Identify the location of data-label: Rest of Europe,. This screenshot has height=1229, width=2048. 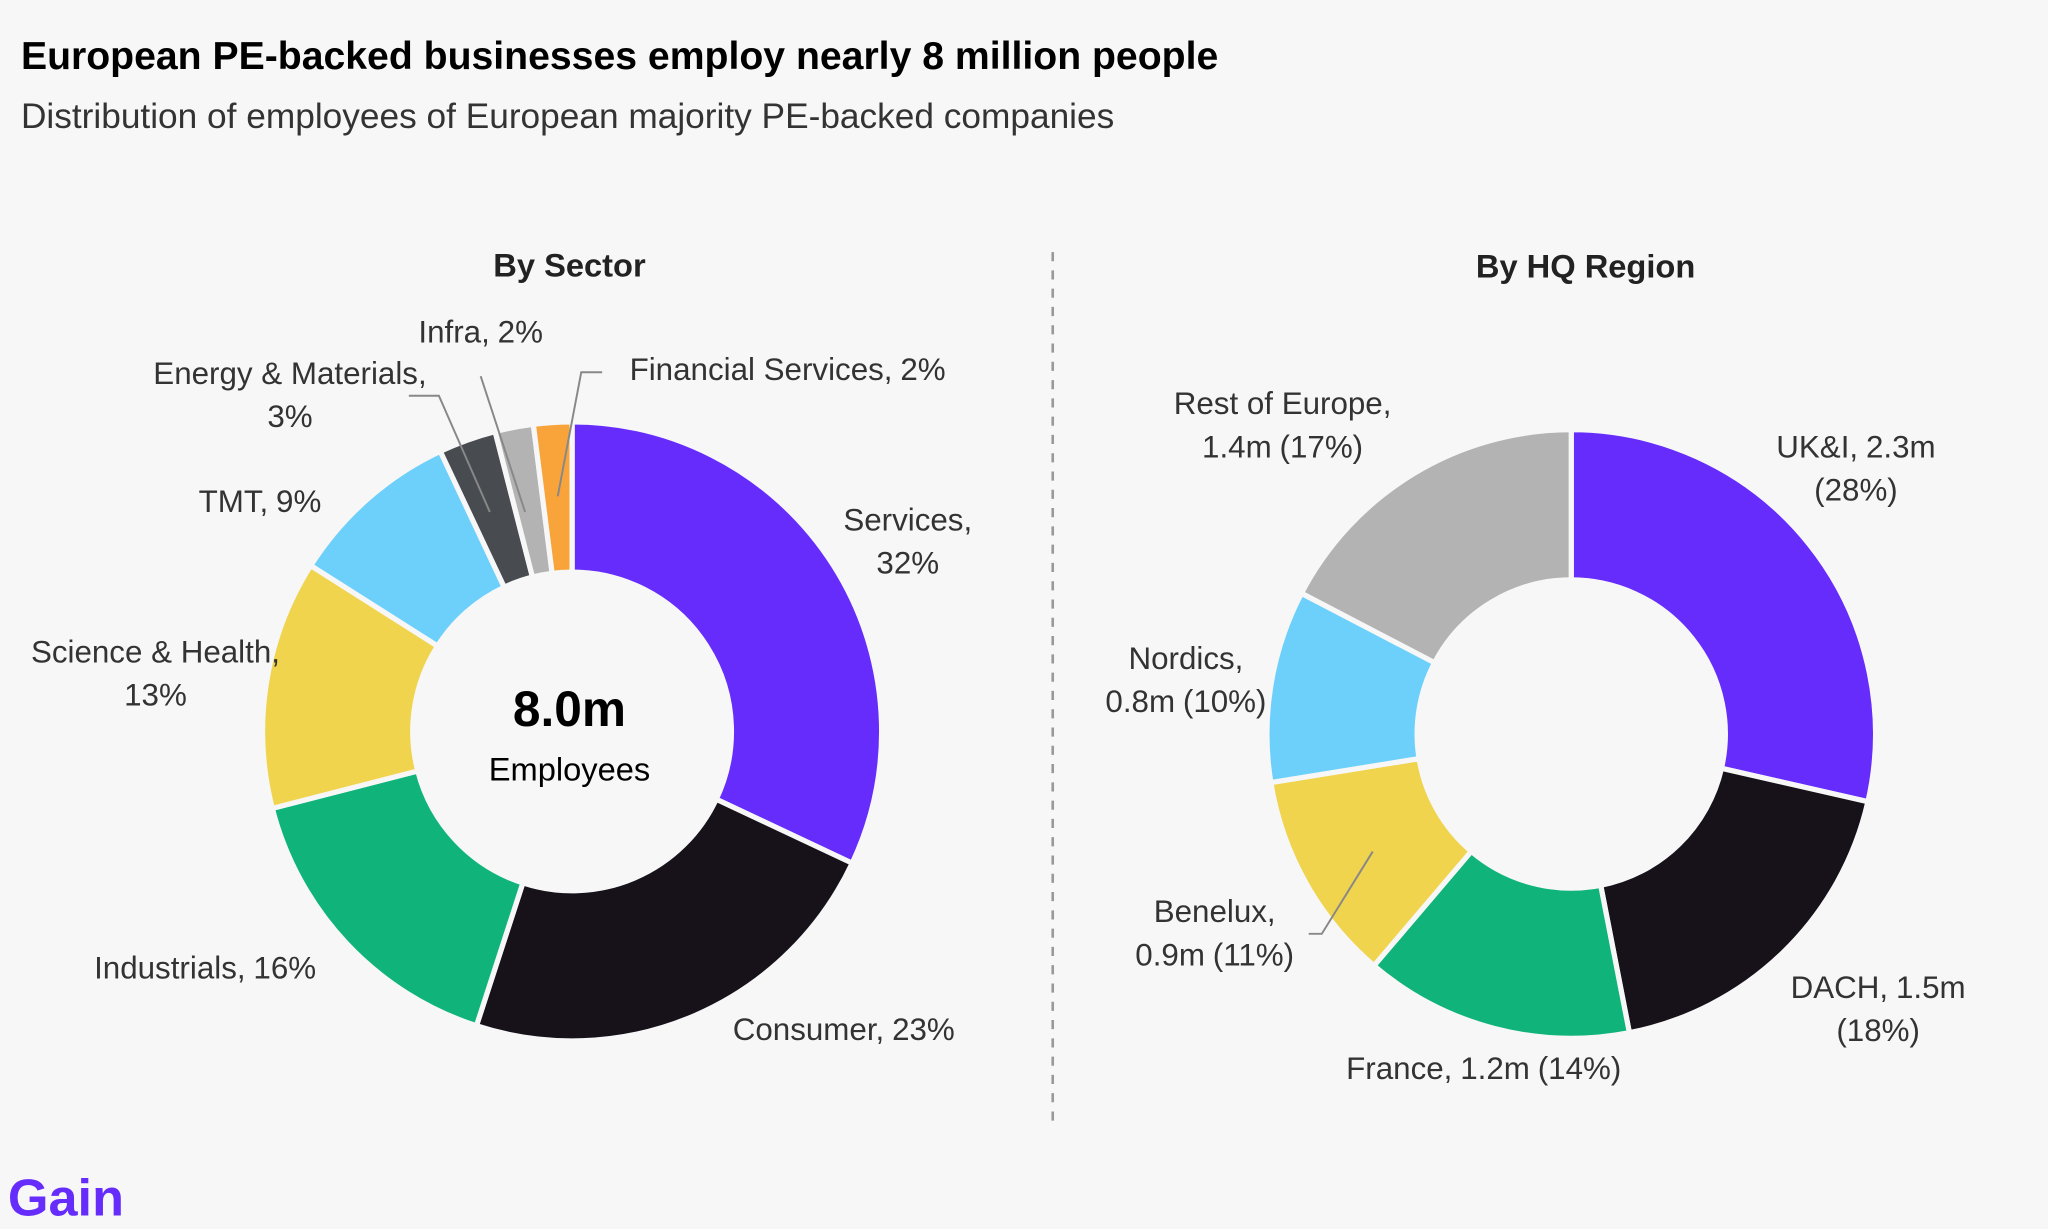
(1283, 403).